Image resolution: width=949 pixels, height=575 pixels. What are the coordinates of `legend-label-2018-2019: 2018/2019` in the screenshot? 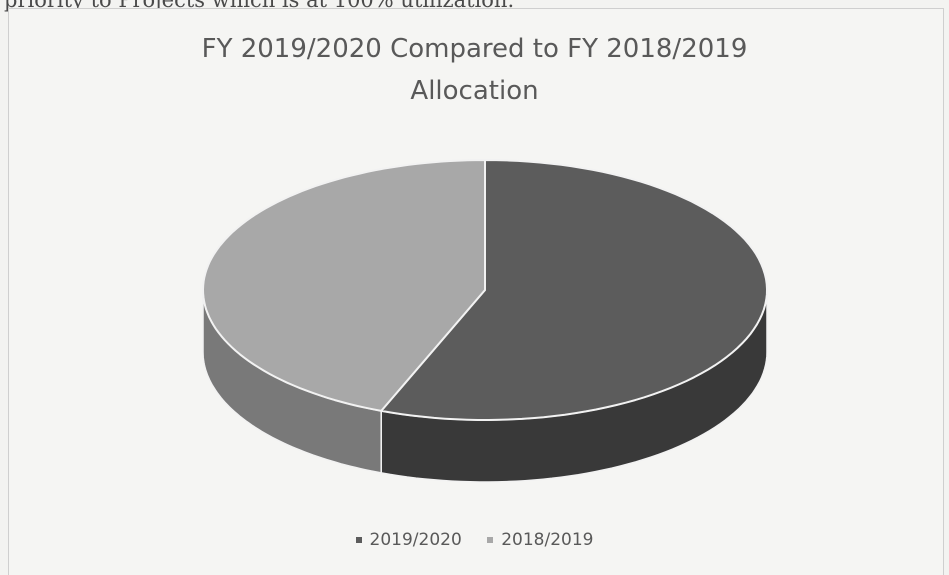 It's located at (547, 540).